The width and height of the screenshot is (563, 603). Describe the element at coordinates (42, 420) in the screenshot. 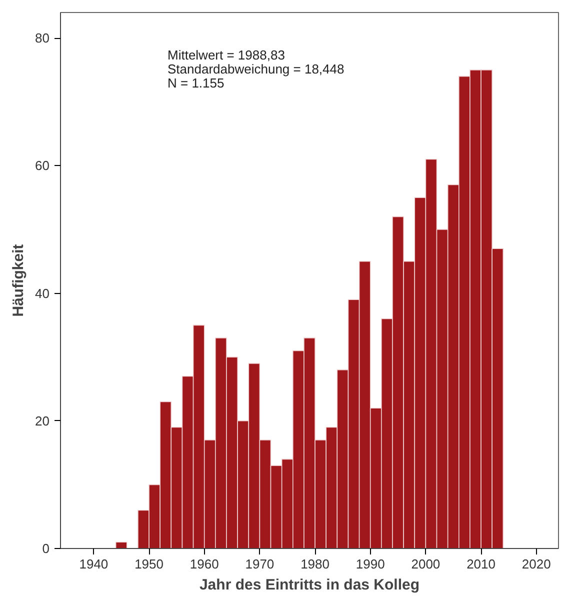

I see `y-tick-label: 20` at that location.